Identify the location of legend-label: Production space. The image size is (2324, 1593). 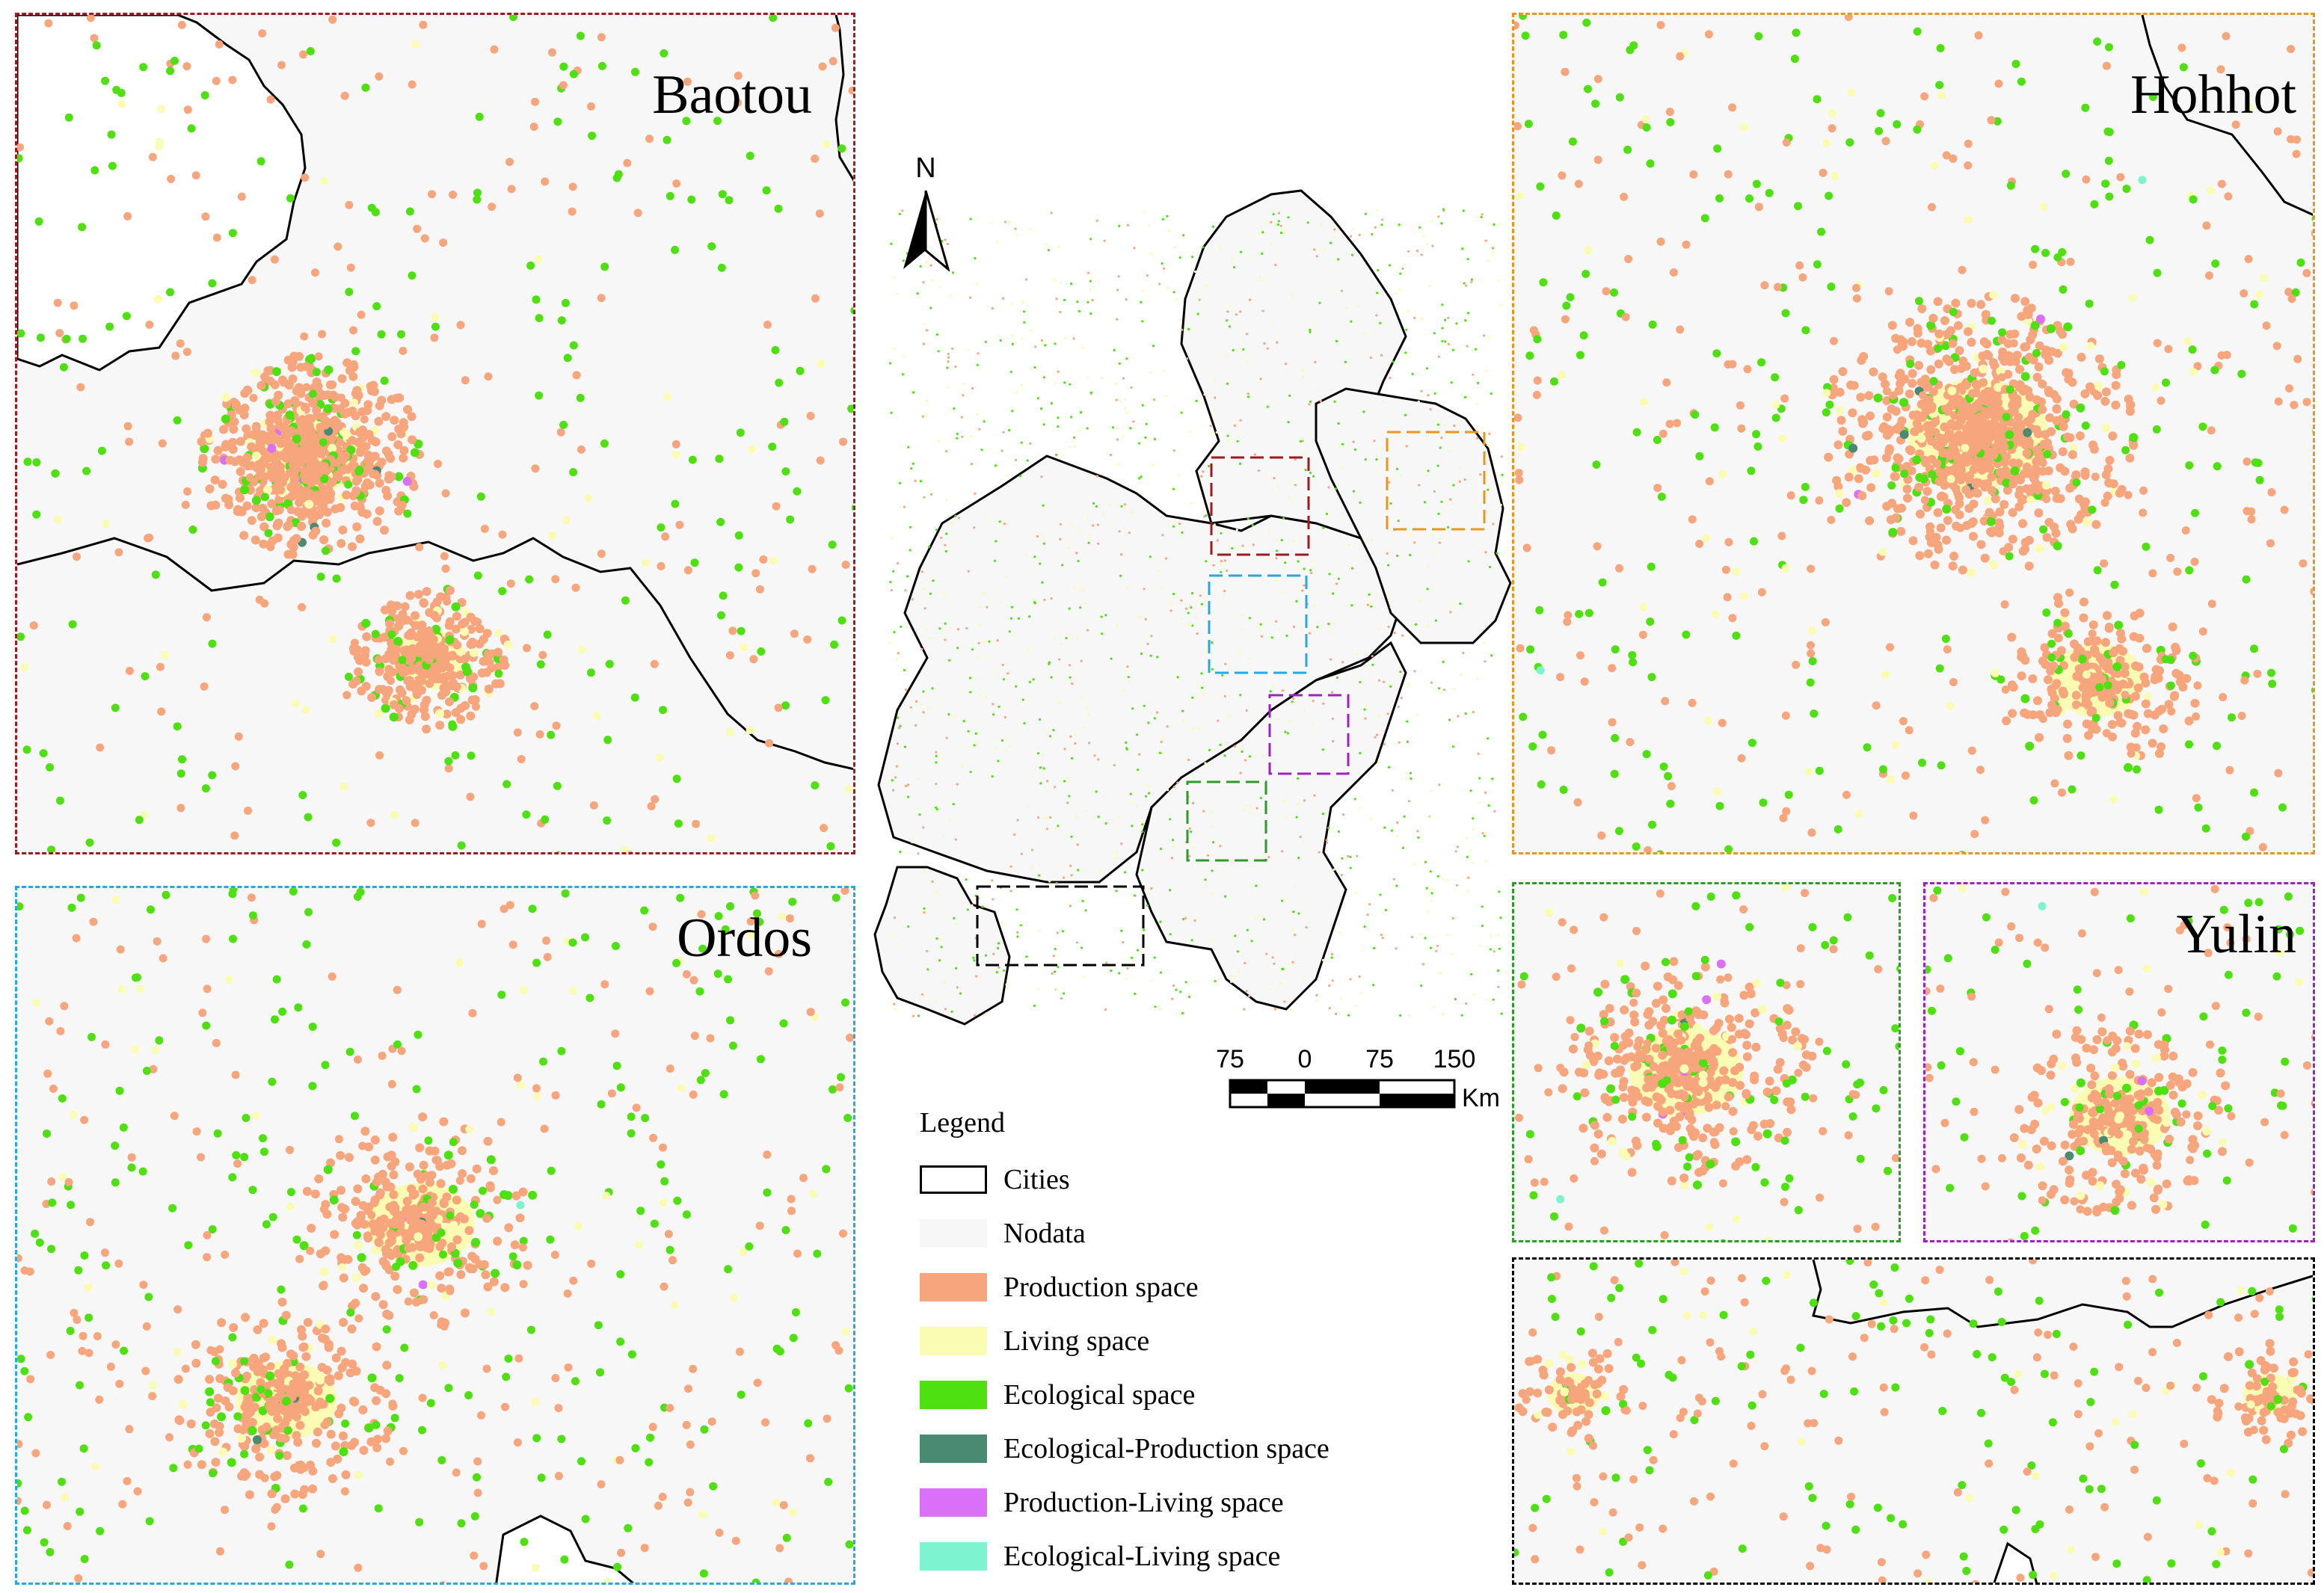
(1101, 1287).